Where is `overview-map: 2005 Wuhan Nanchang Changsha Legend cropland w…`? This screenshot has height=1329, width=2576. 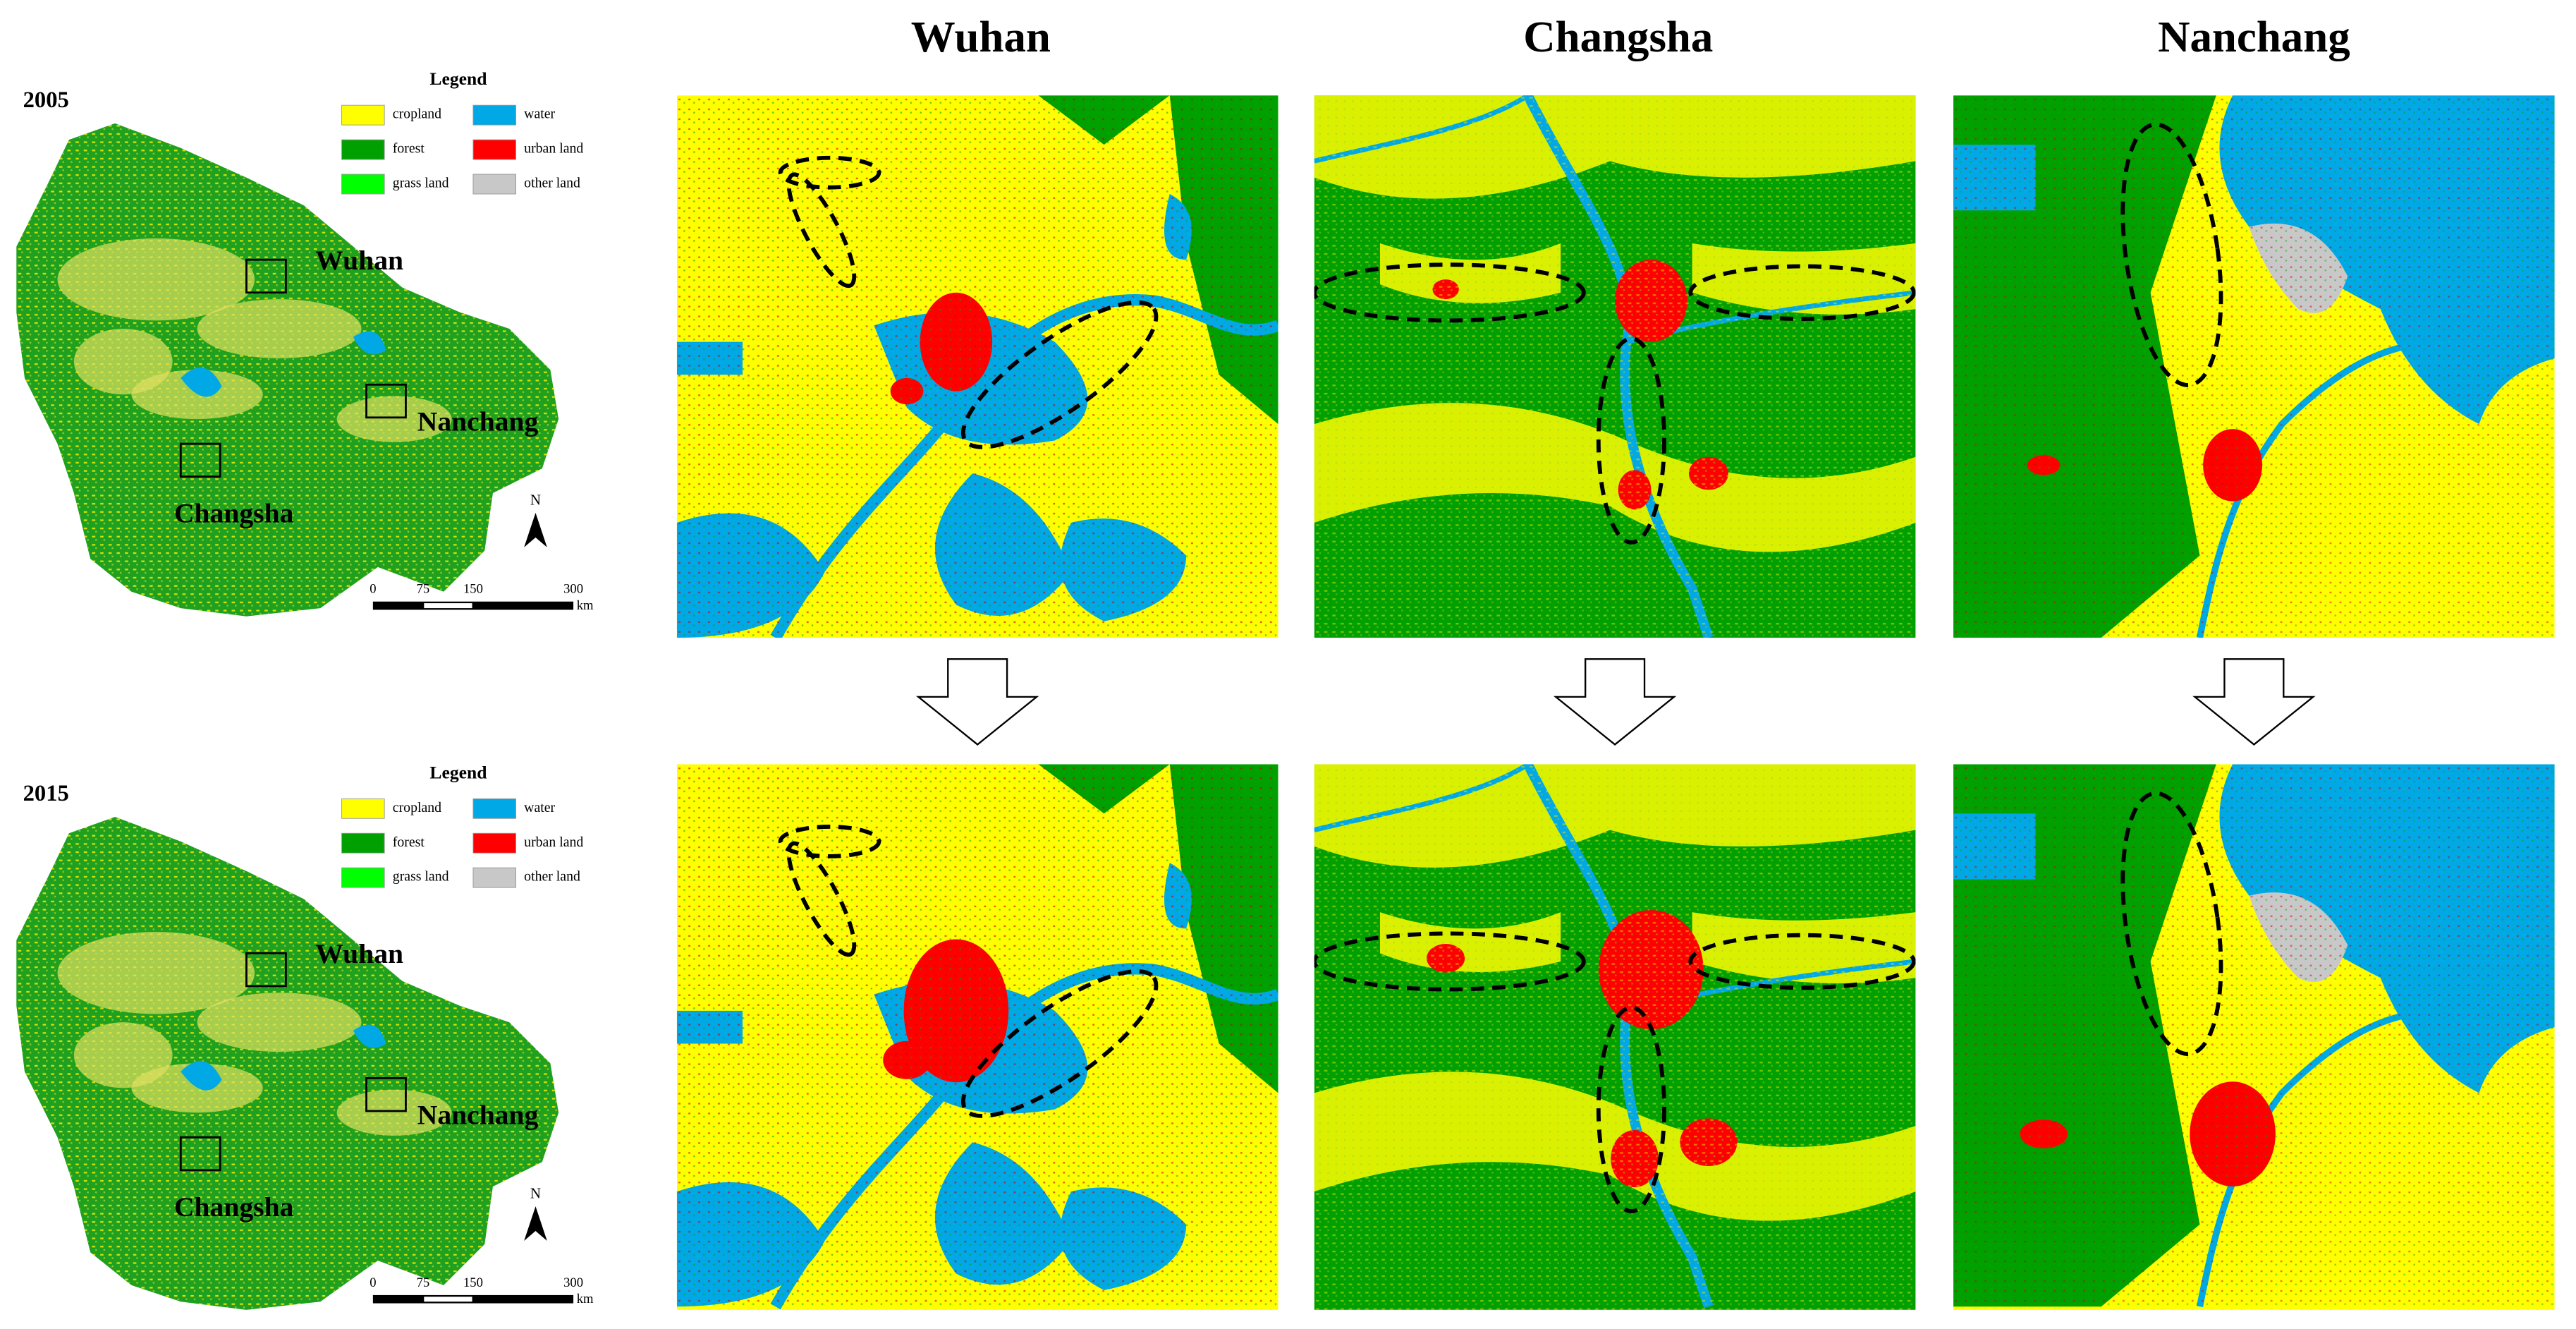
overview-map: 2005 Wuhan Nanchang Changsha Legend cropland w… is located at coordinates (305, 342).